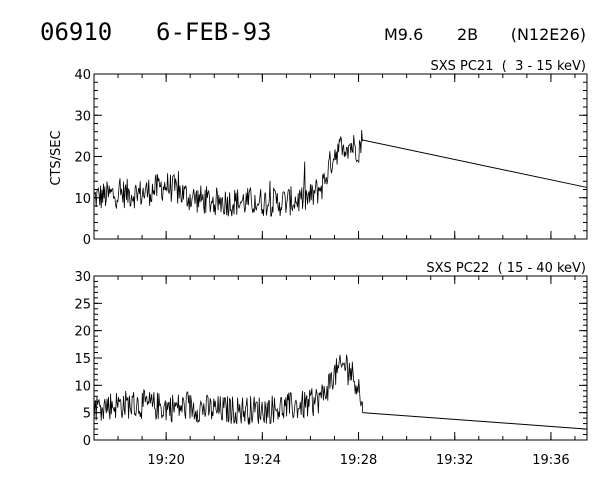 Image resolution: width=600 pixels, height=485 pixels. I want to click on x-tick-label: 19:36, so click(550, 460).